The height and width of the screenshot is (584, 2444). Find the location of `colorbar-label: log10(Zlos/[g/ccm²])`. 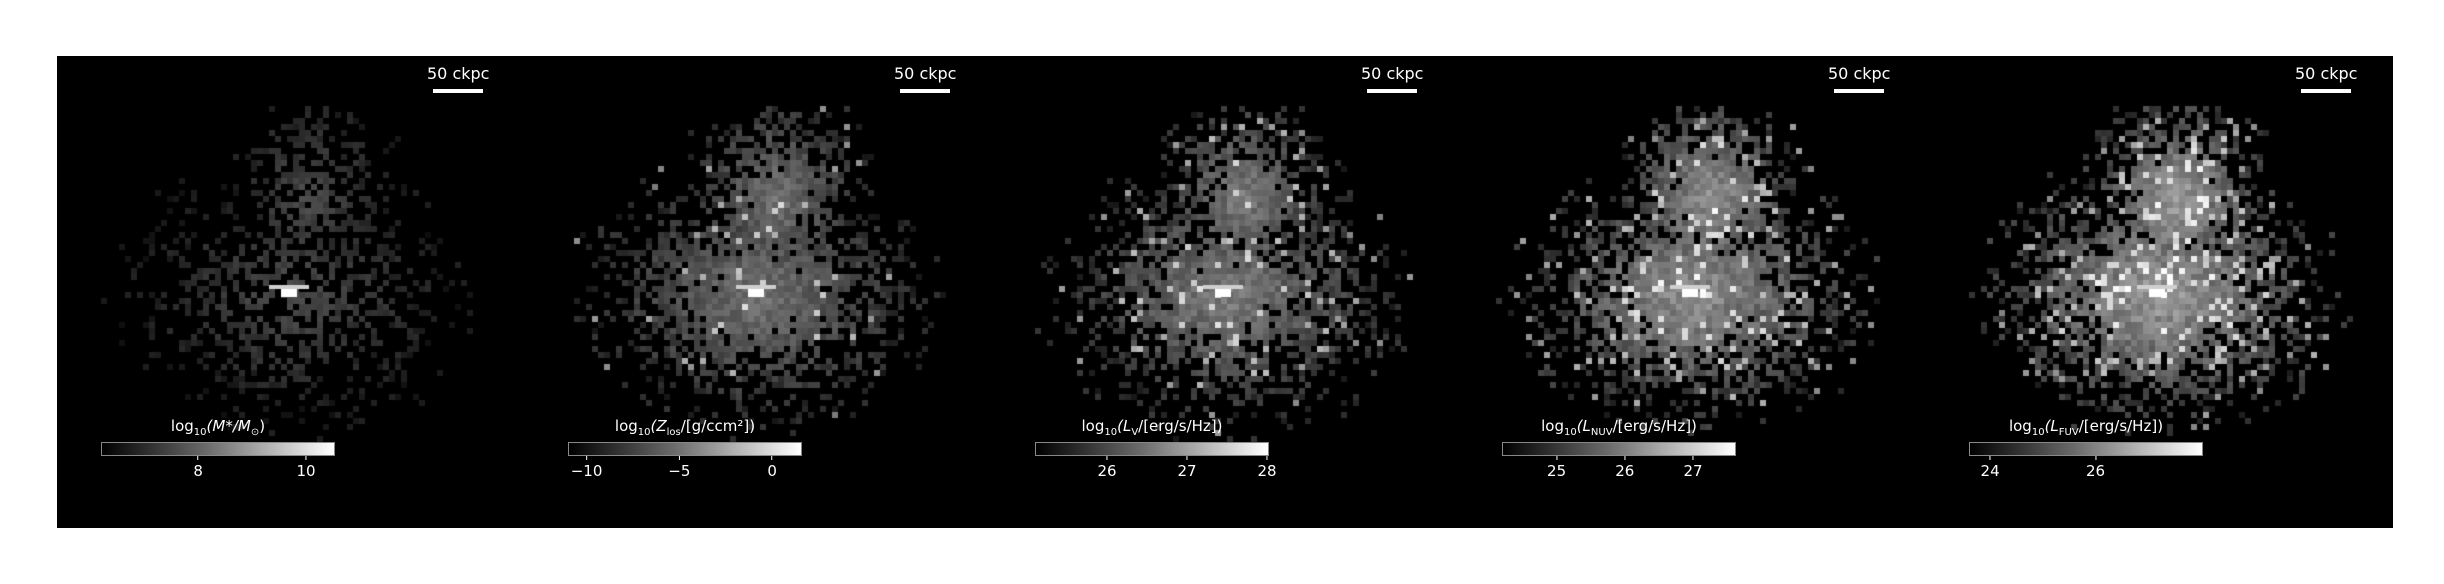

colorbar-label: log10(Zlos/[g/ccm²]) is located at coordinates (685, 427).